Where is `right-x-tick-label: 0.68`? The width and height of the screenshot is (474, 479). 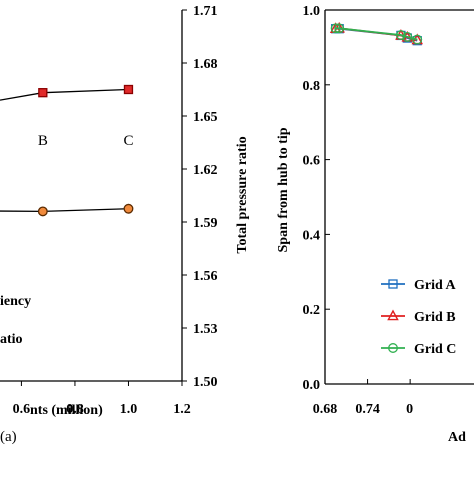 right-x-tick-label: 0.68 is located at coordinates (325, 409).